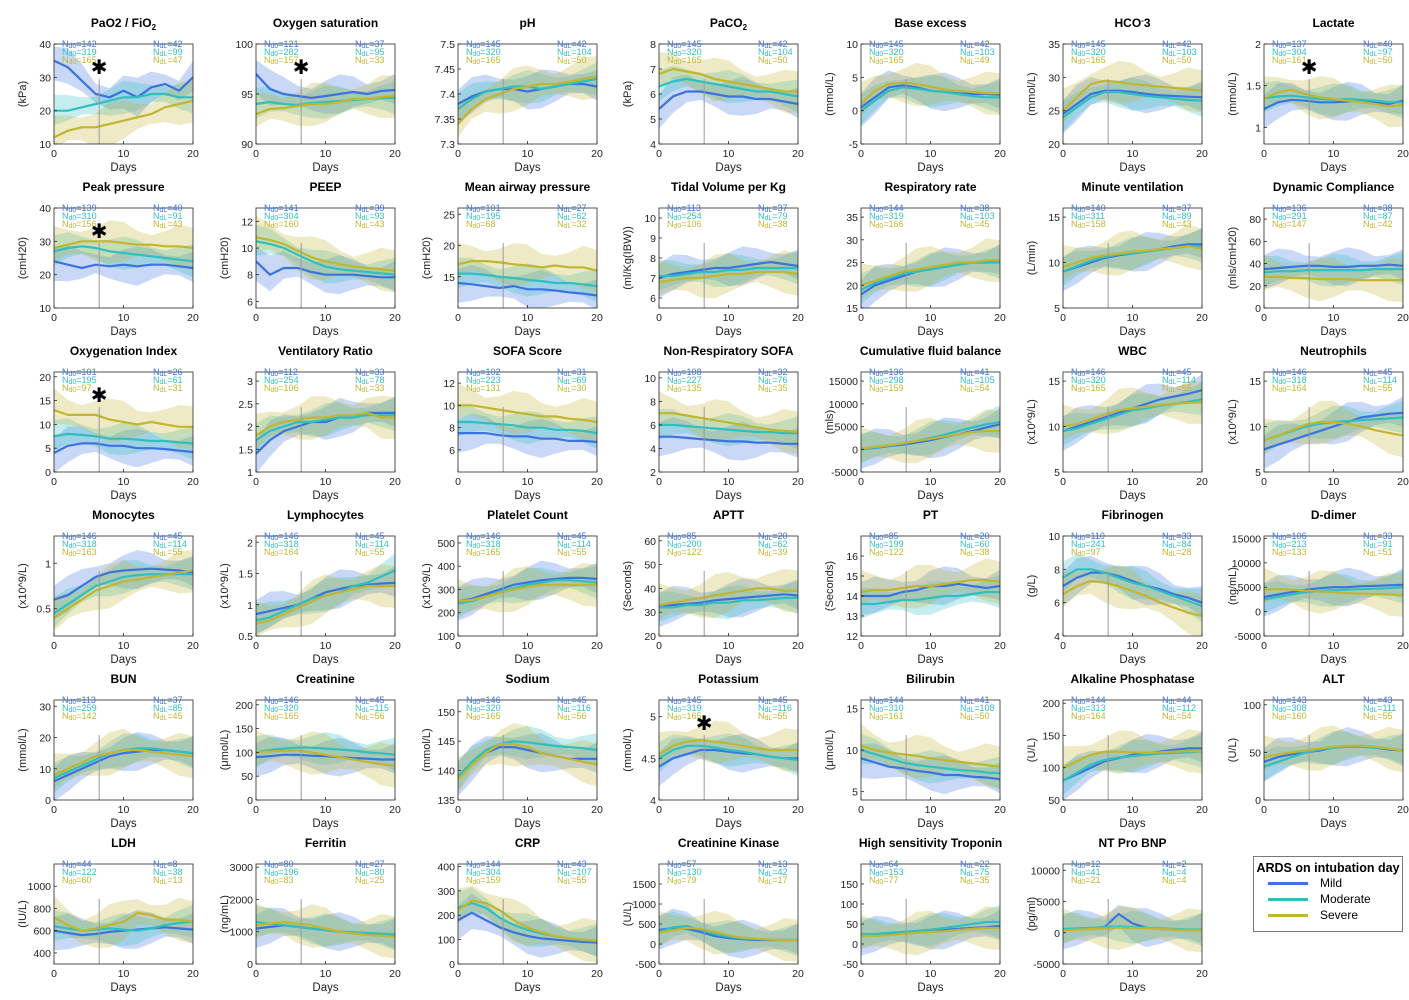 The width and height of the screenshot is (1409, 1000). I want to click on y-tick-label: 9, so click(653, 239).